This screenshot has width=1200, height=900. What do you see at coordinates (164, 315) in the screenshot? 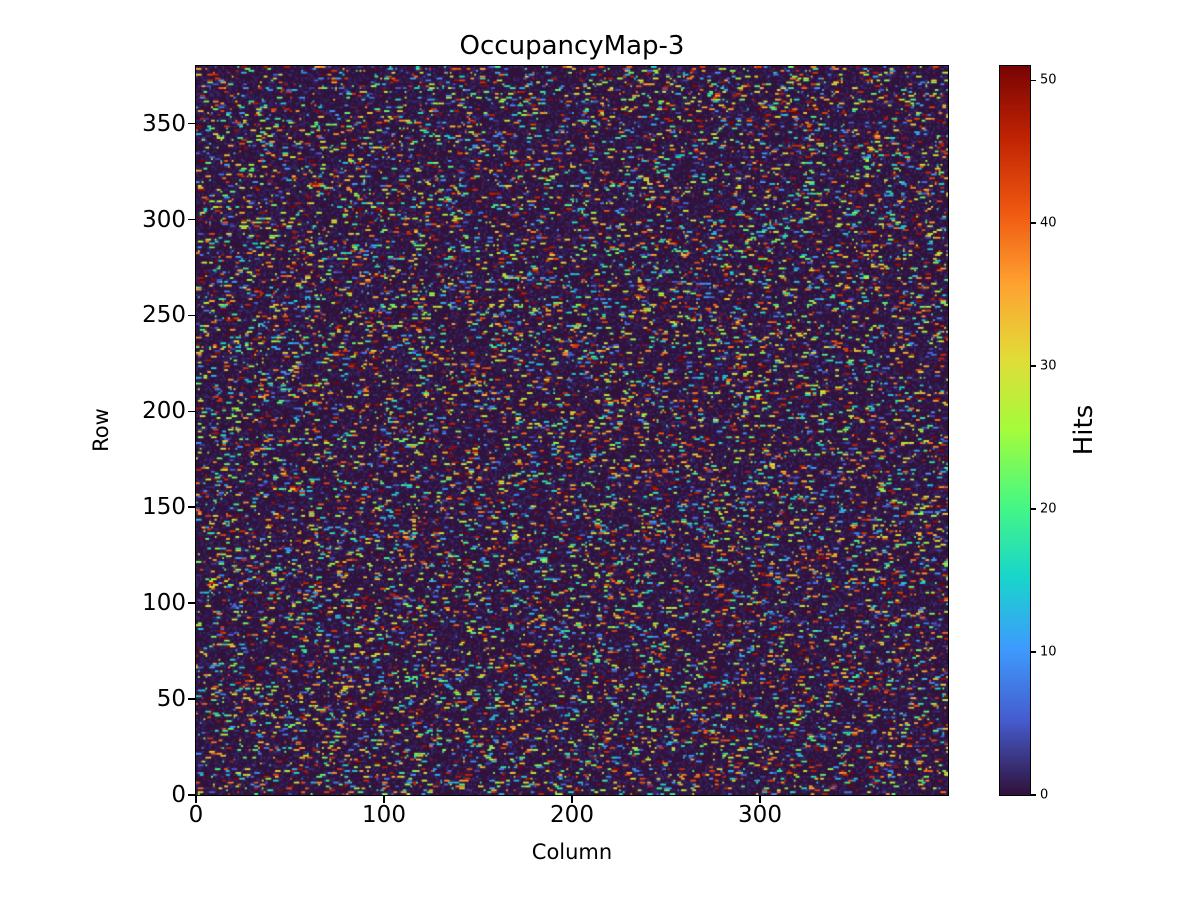
I see `y-tick-label-250: 250` at bounding box center [164, 315].